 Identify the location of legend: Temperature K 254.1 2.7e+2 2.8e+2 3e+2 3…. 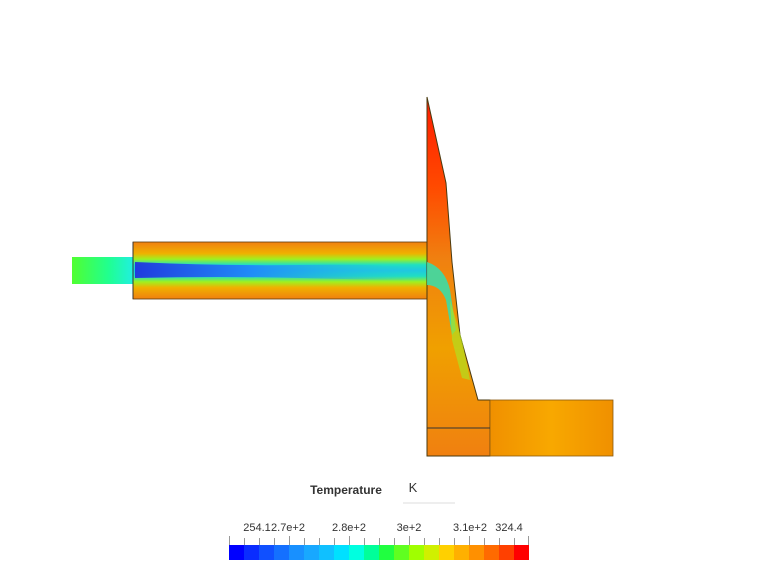
(379, 520).